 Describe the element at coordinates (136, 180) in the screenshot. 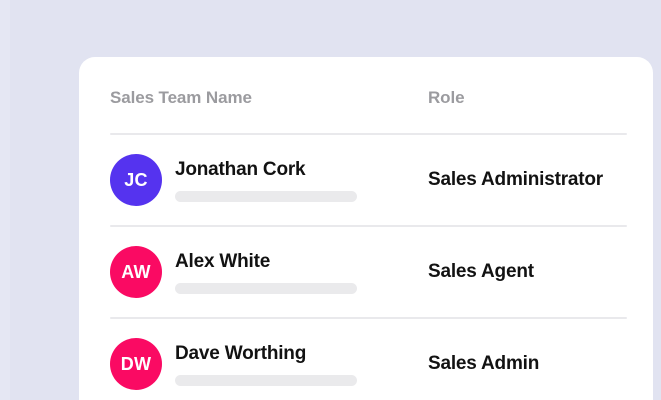

I see `avatar: JC` at that location.